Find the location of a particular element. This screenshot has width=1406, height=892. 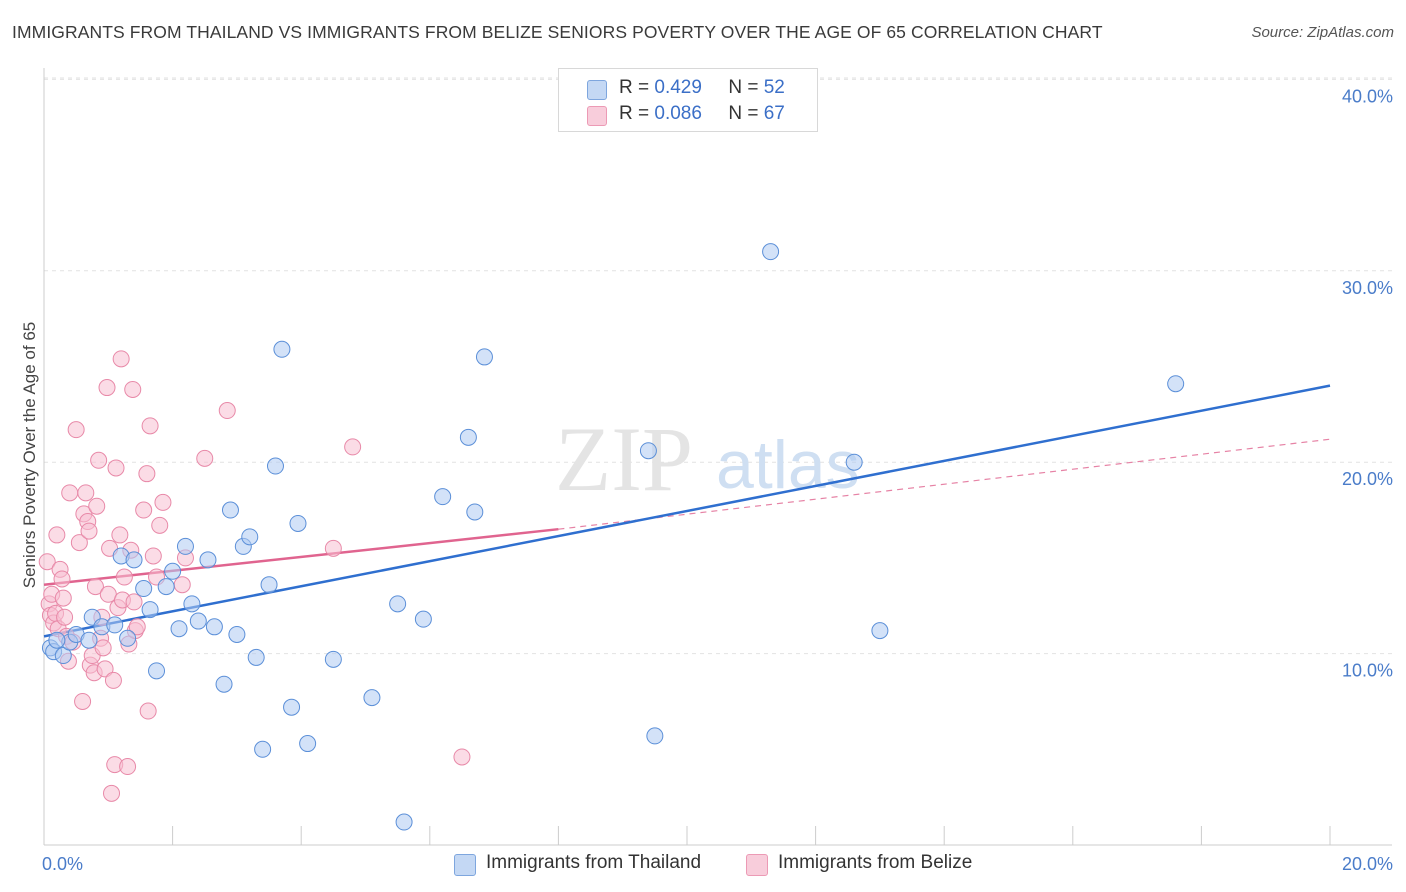

belize-r-value: 0.086 is located at coordinates (678, 113).